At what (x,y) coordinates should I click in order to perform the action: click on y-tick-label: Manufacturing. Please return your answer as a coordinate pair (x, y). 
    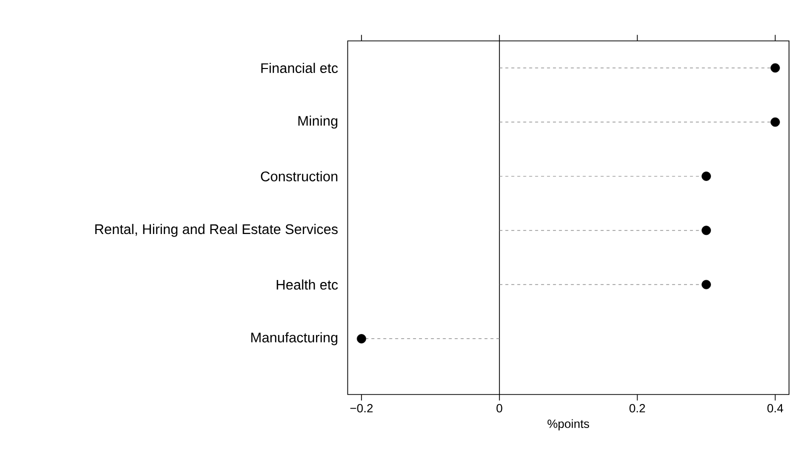
    Looking at the image, I should click on (294, 339).